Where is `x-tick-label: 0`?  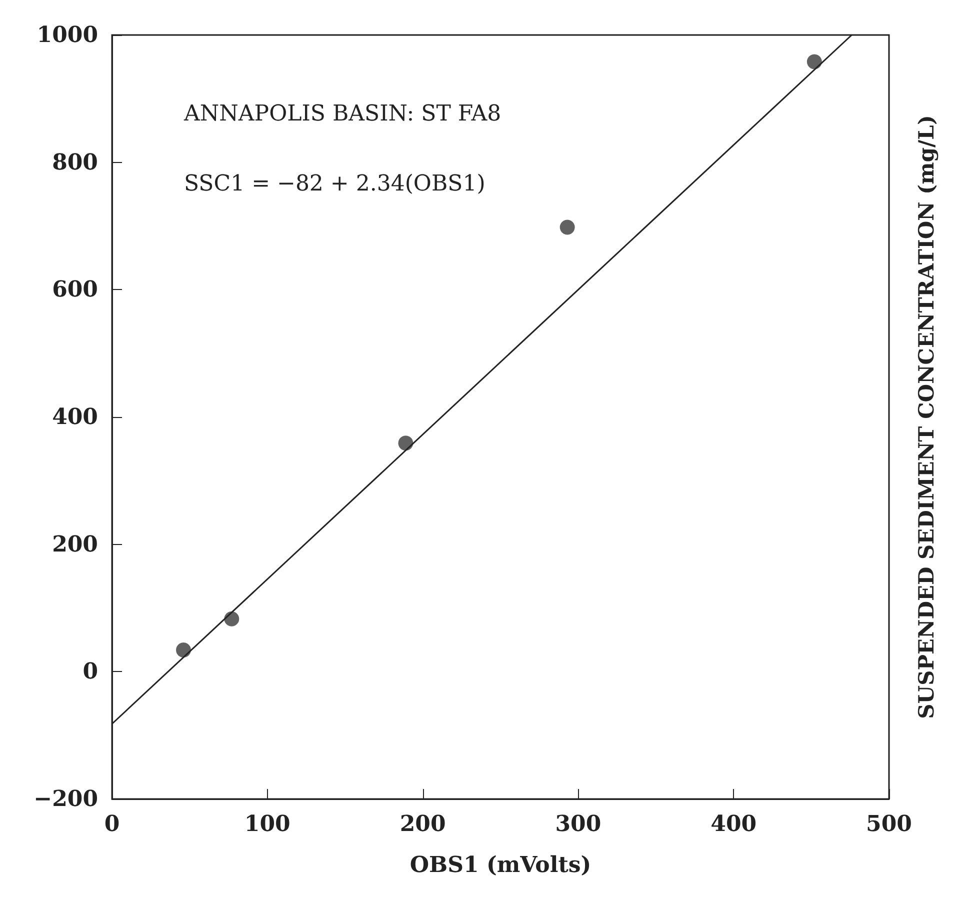
x-tick-label: 0 is located at coordinates (112, 824).